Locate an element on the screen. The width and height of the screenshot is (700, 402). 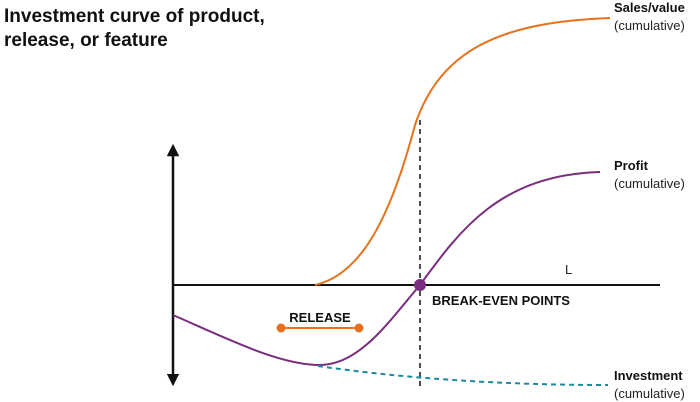
release-start is located at coordinates (281, 328).